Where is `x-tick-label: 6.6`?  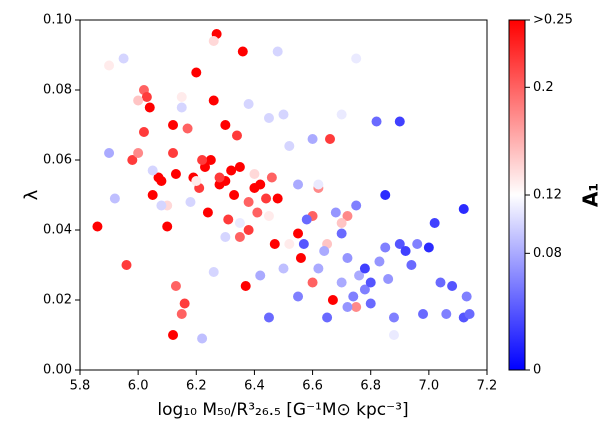
x-tick-label: 6.6 is located at coordinates (312, 386).